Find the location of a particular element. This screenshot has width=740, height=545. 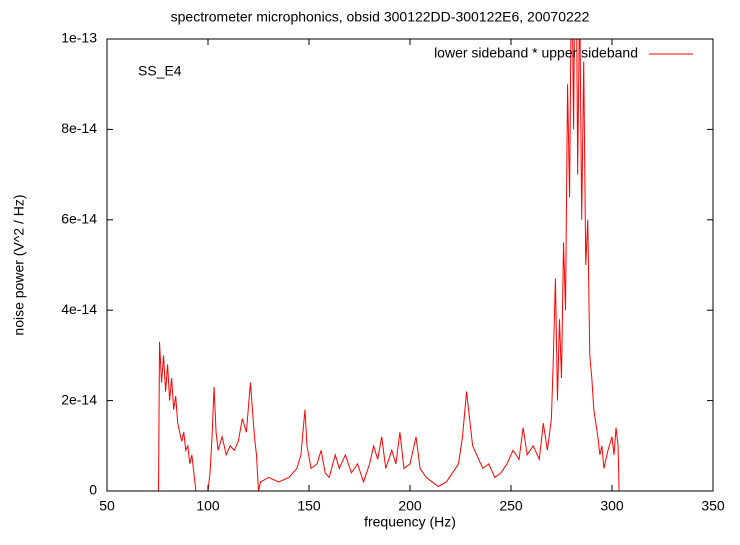

x-tick-label: 350 is located at coordinates (713, 506).